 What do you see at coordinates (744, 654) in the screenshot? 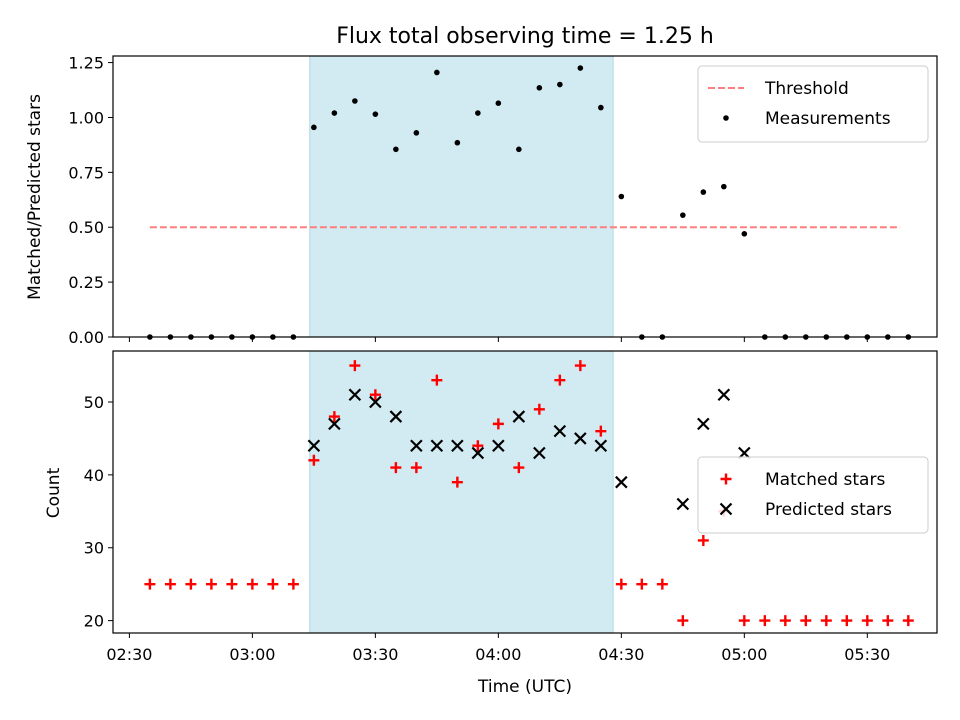
I see `x-tick-label: 05:00` at bounding box center [744, 654].